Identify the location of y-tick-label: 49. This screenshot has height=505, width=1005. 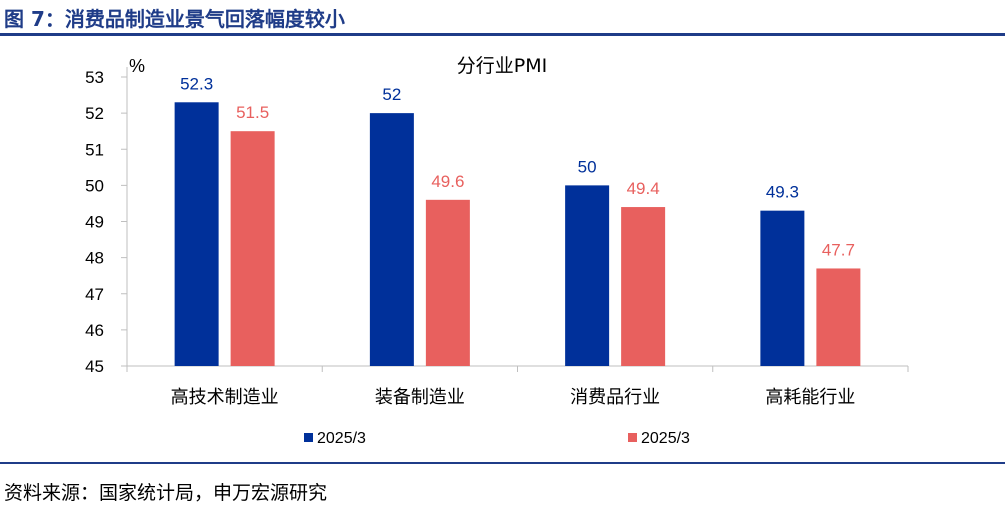
(94, 222).